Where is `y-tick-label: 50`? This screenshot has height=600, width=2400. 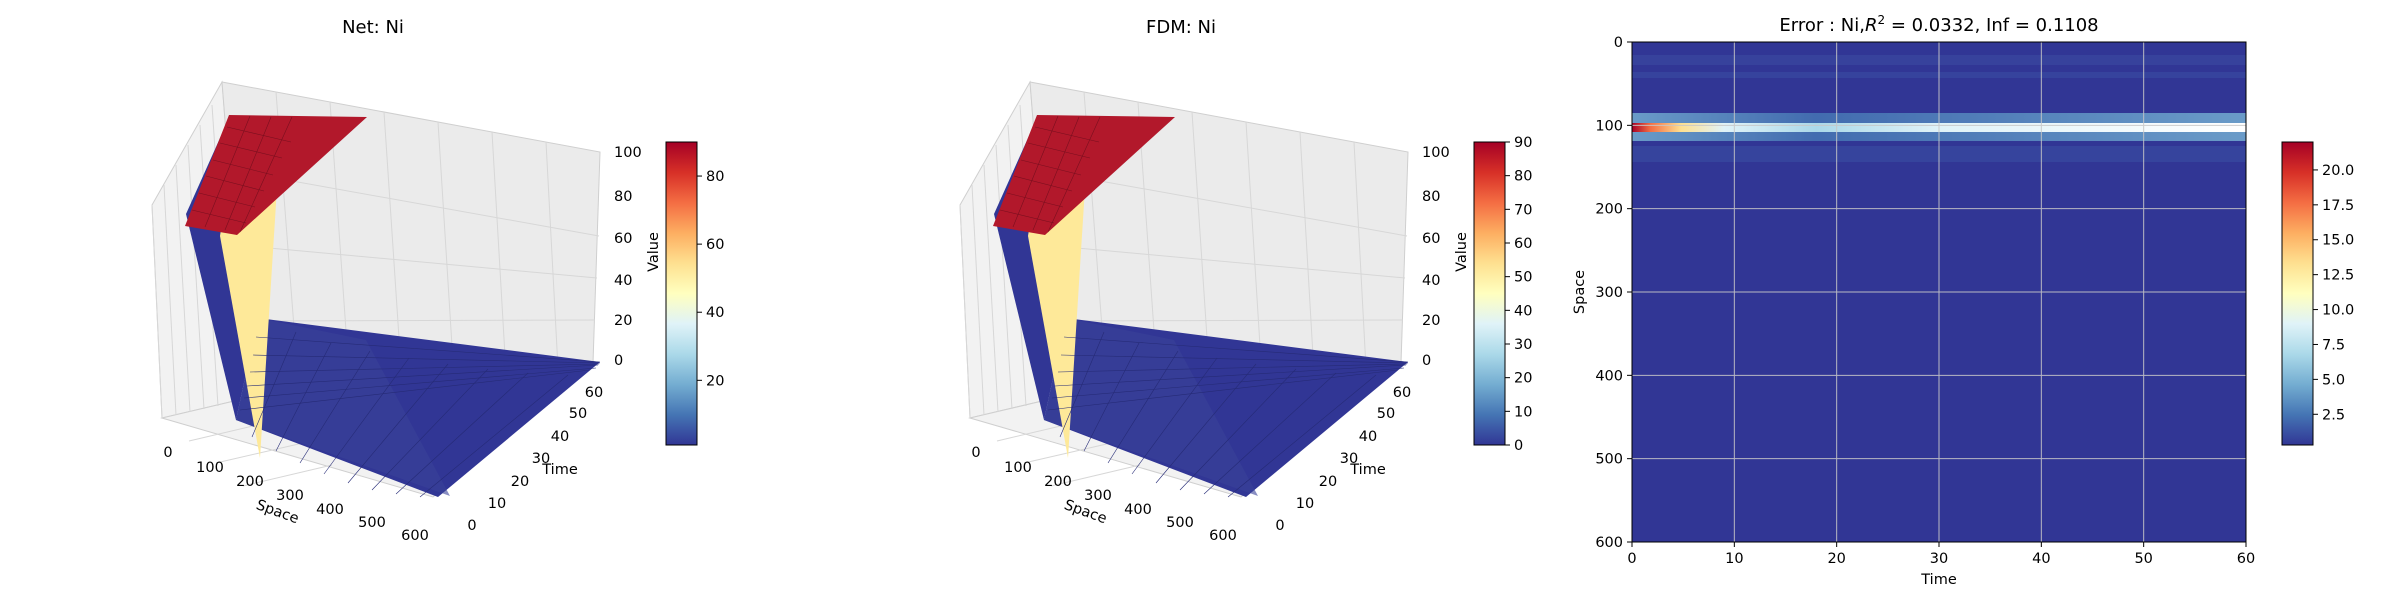
y-tick-label: 50 is located at coordinates (578, 414).